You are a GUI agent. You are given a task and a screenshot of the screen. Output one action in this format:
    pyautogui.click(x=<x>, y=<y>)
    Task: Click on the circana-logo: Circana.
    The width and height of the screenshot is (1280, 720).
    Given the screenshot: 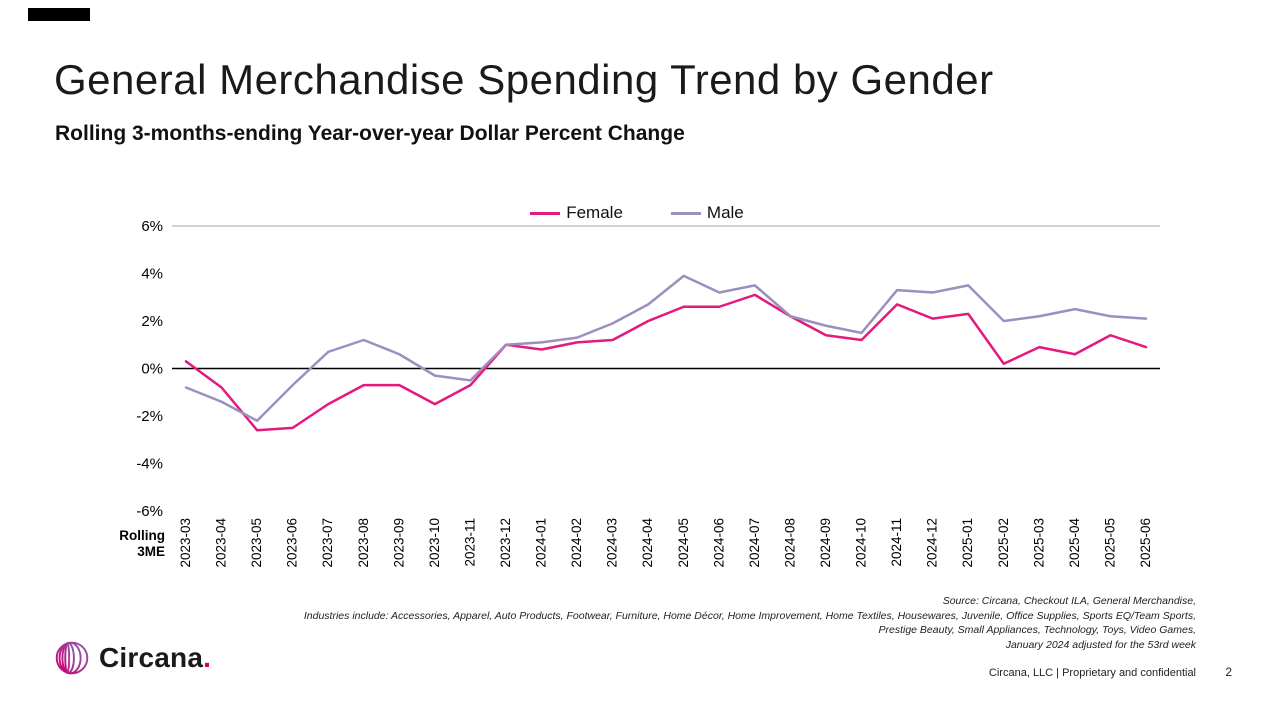 What is the action you would take?
    pyautogui.click(x=130, y=658)
    